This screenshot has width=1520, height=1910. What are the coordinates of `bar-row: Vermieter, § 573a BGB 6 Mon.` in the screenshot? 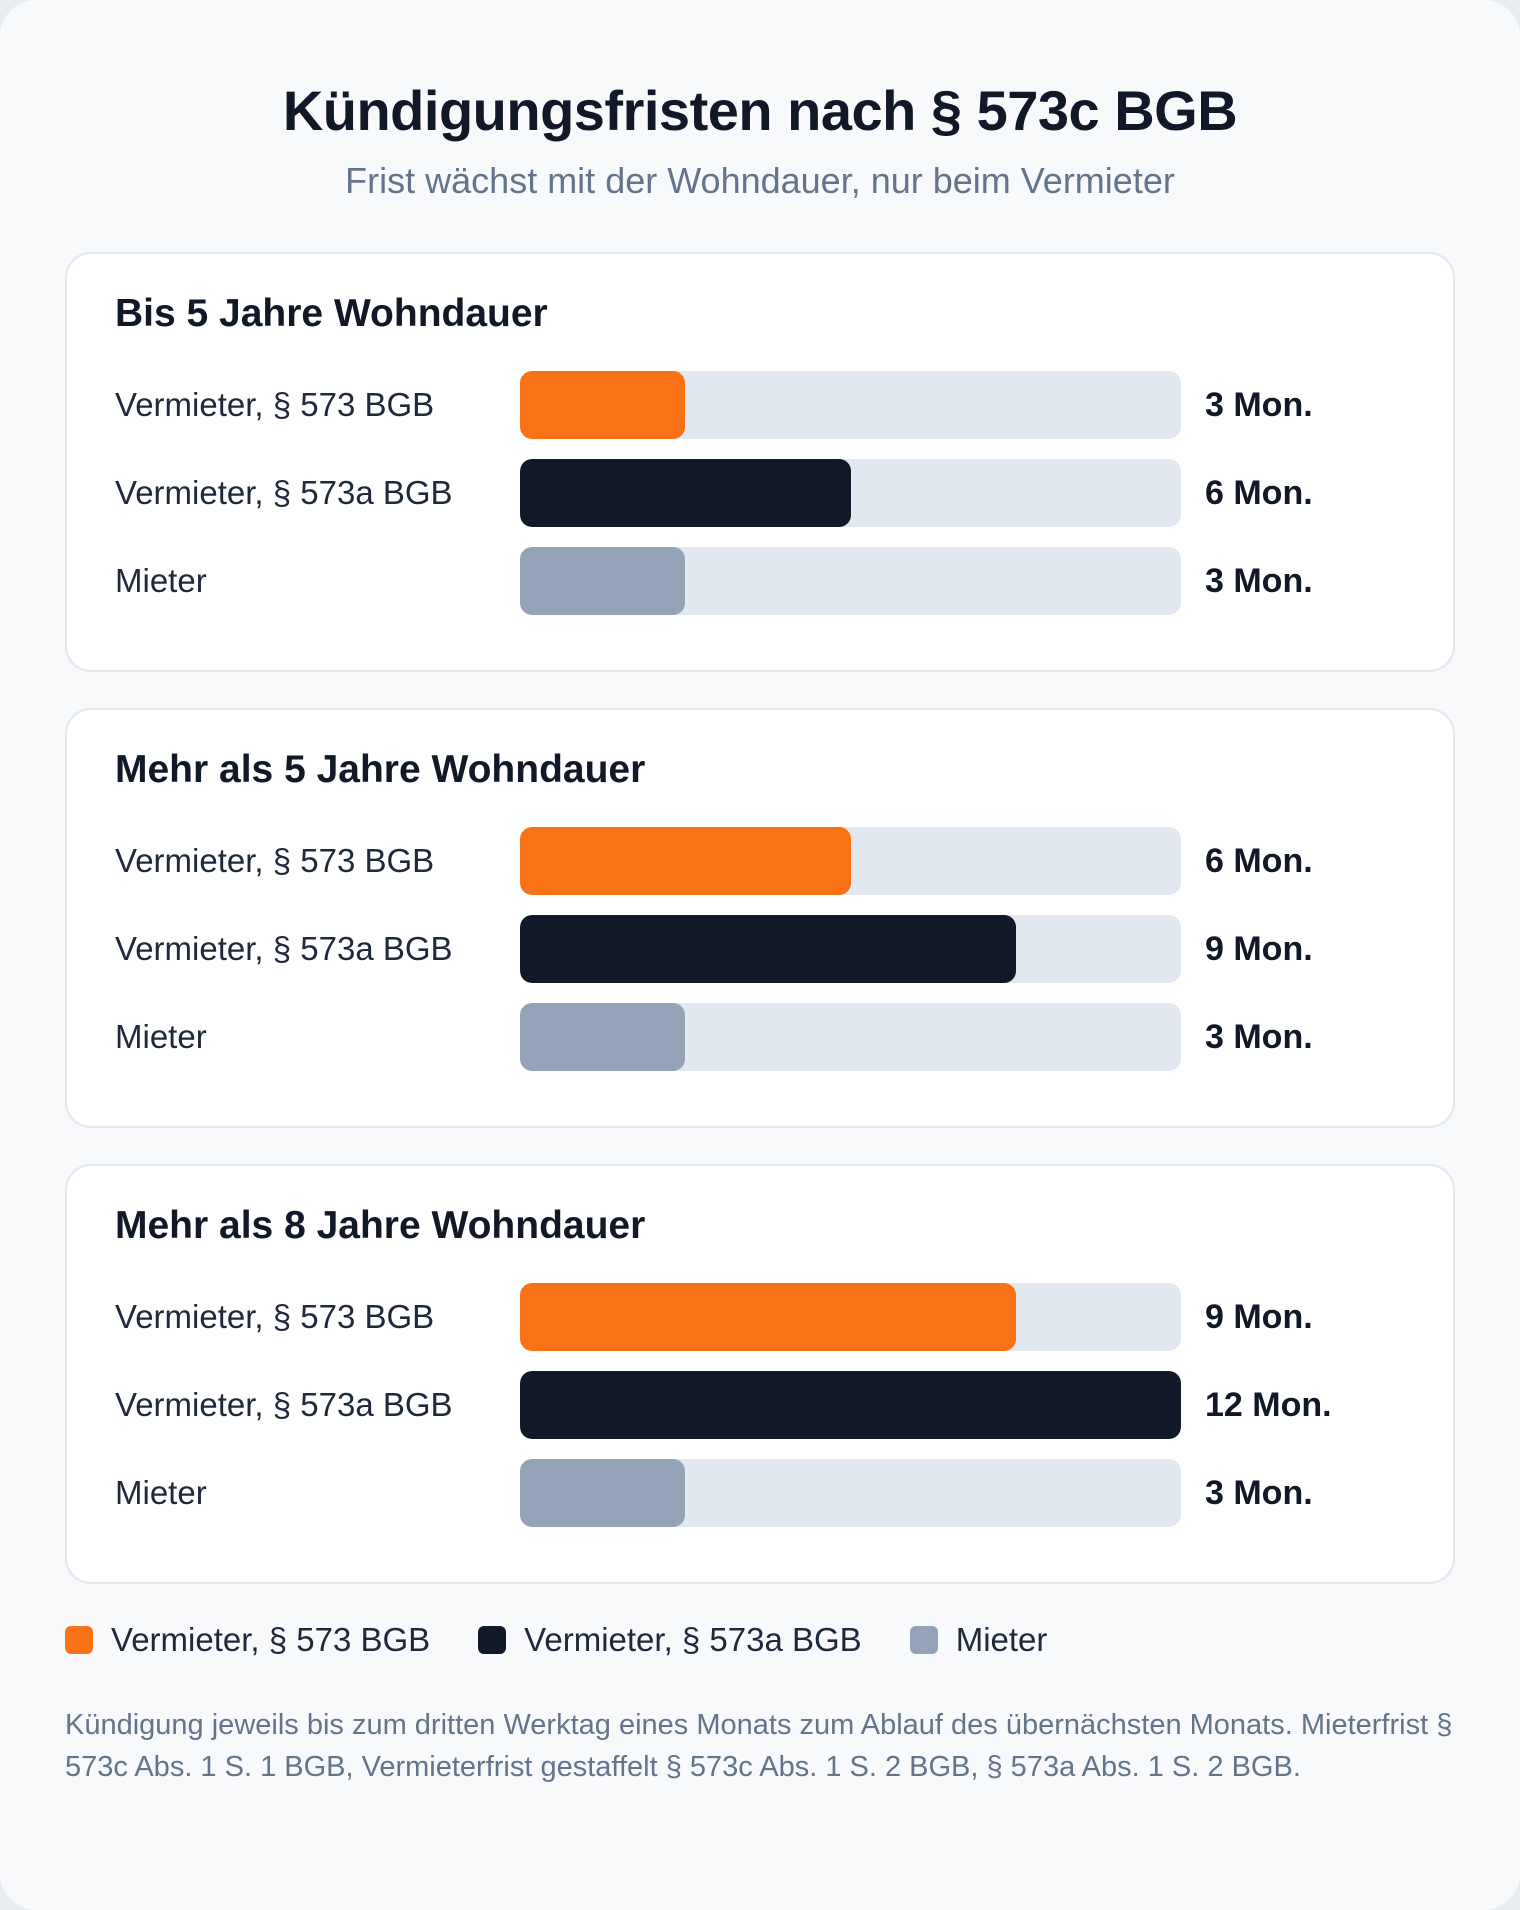 It's located at (760, 493).